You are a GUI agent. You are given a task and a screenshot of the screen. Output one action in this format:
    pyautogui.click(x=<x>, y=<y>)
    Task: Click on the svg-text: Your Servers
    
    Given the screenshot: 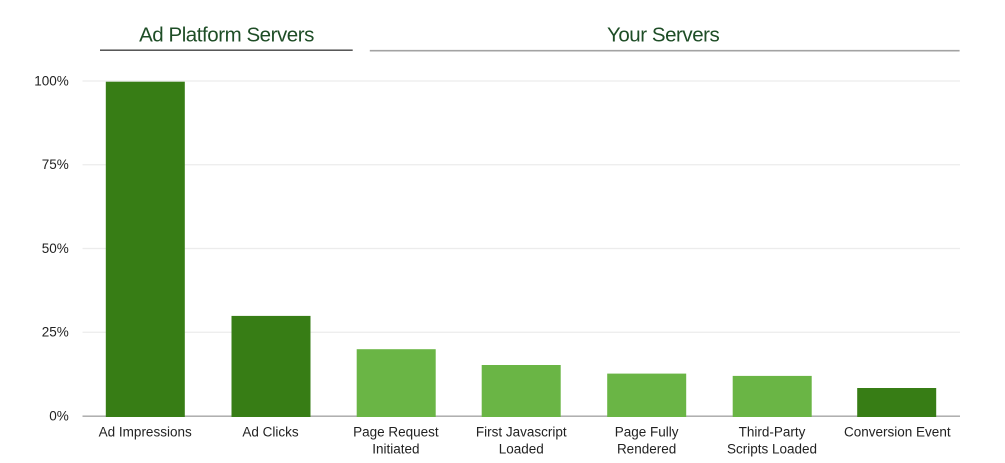 What is the action you would take?
    pyautogui.click(x=663, y=34)
    